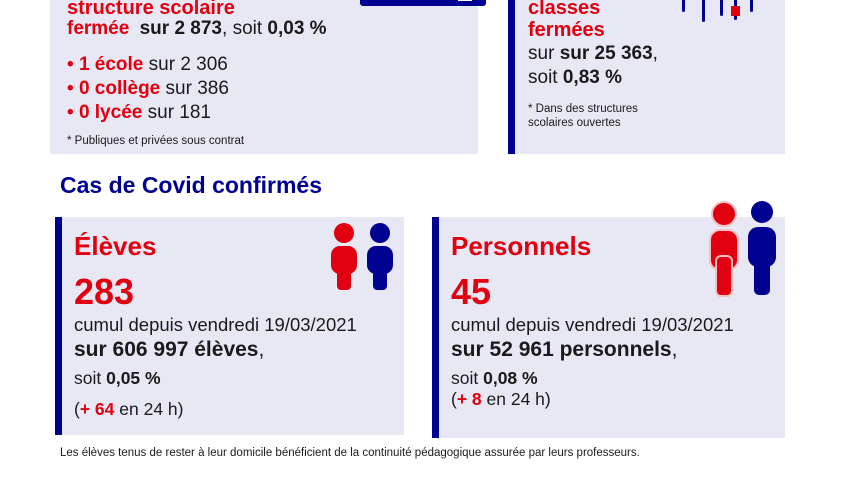  Describe the element at coordinates (423, 3) in the screenshot. I see `school-icon` at that location.